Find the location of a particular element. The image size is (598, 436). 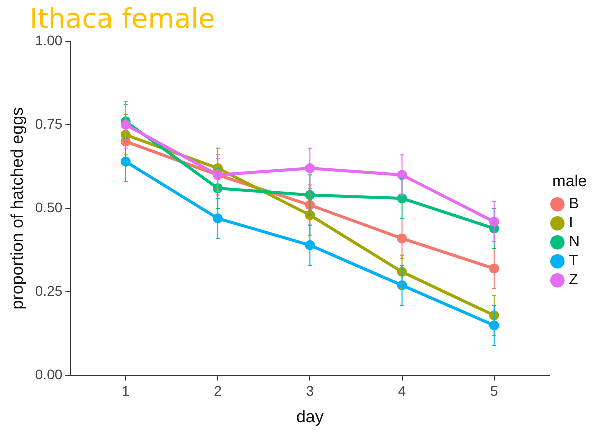

chart-title: Ithaca female is located at coordinates (123, 19).